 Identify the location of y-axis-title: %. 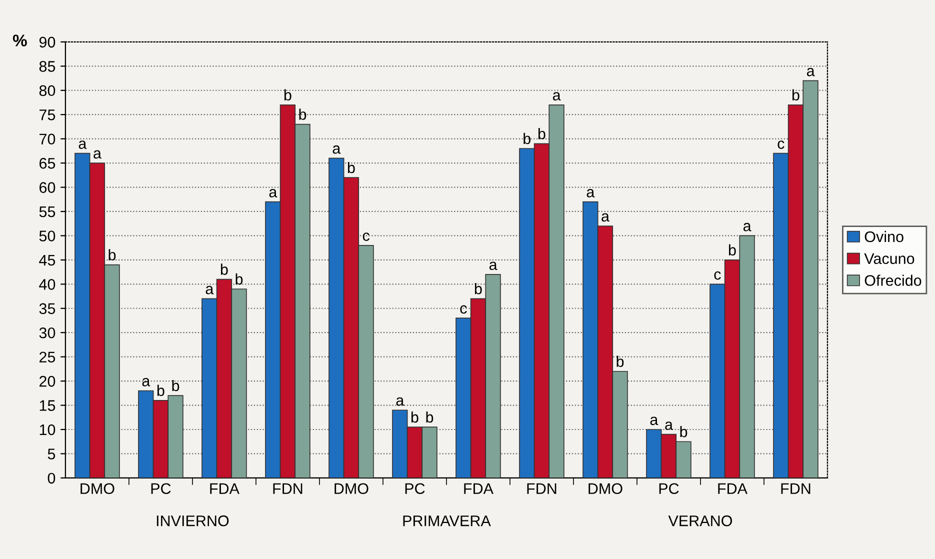
(19, 40).